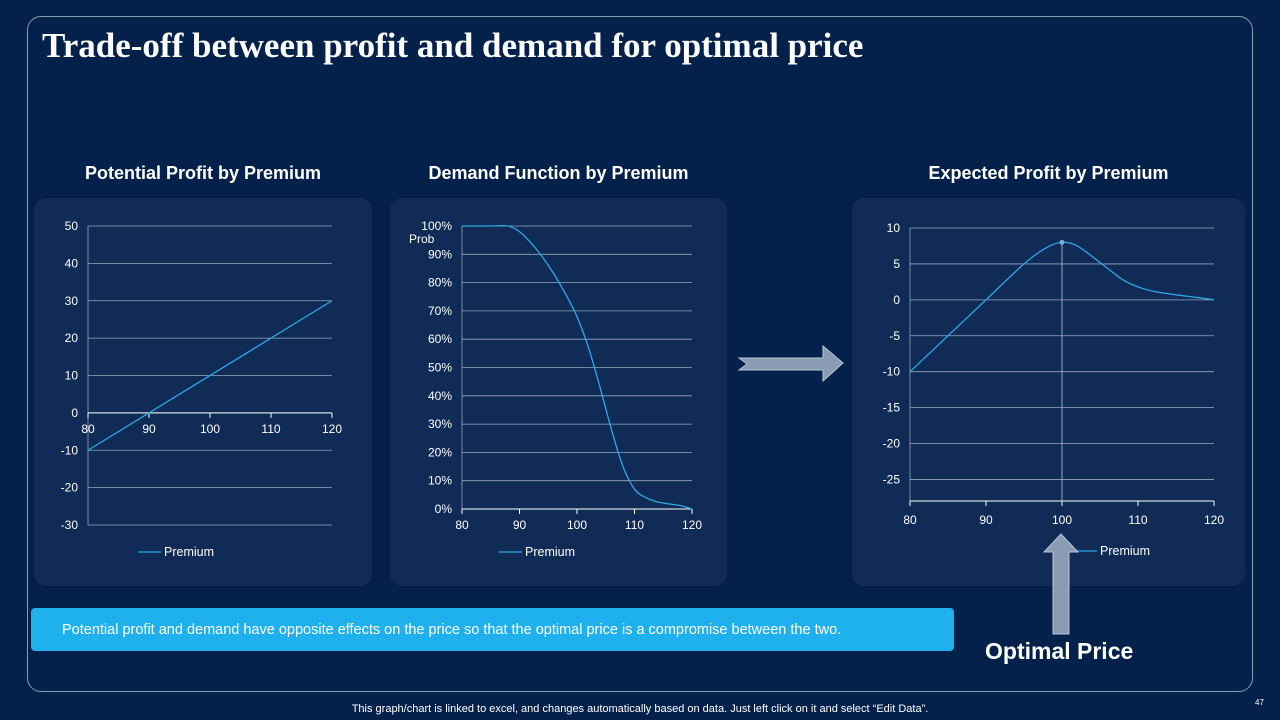  I want to click on chart-title-expected-profit: Expected Profit by Premium, so click(1048, 173).